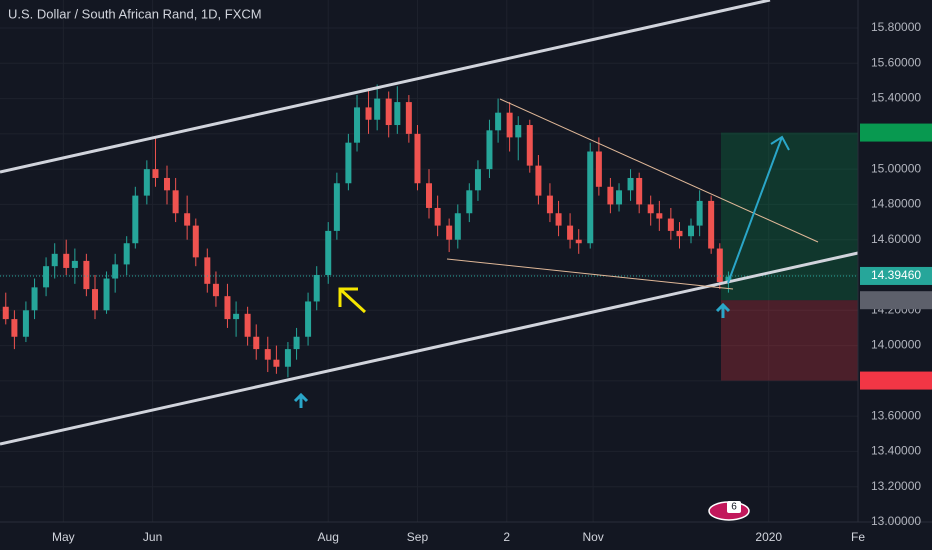 The width and height of the screenshot is (932, 550). What do you see at coordinates (896, 451) in the screenshot?
I see `y-tick-label: 13.40000` at bounding box center [896, 451].